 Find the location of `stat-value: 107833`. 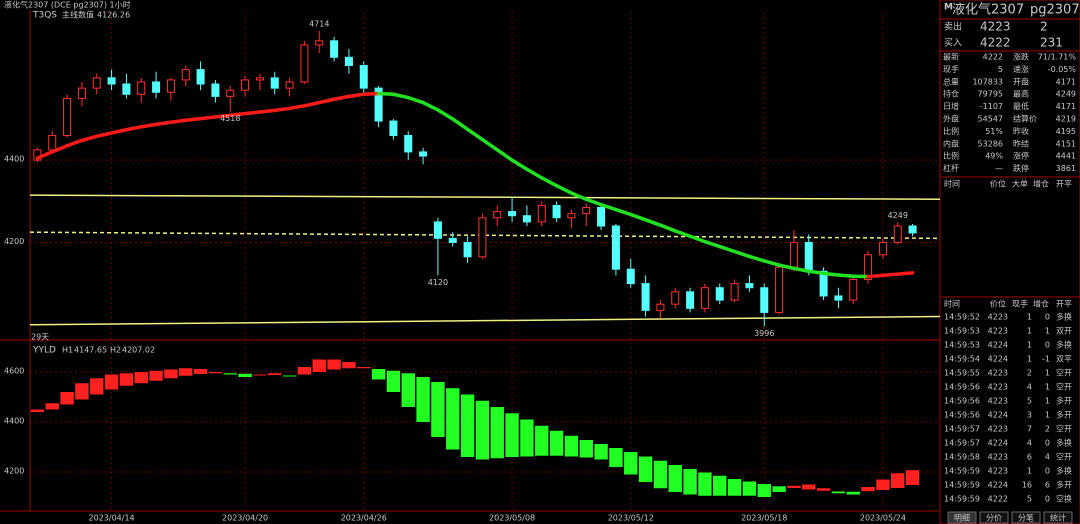

stat-value: 107833 is located at coordinates (987, 81).